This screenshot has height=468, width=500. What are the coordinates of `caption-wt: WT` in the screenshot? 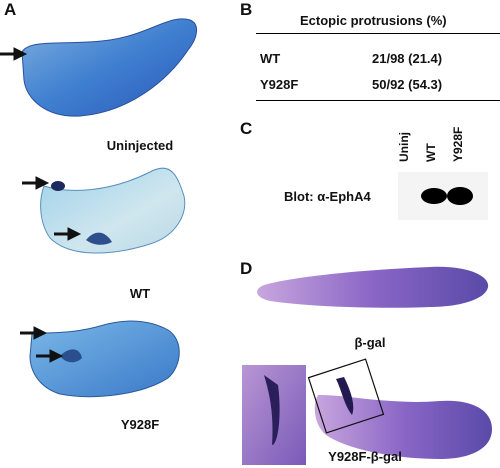 It's located at (140, 293).